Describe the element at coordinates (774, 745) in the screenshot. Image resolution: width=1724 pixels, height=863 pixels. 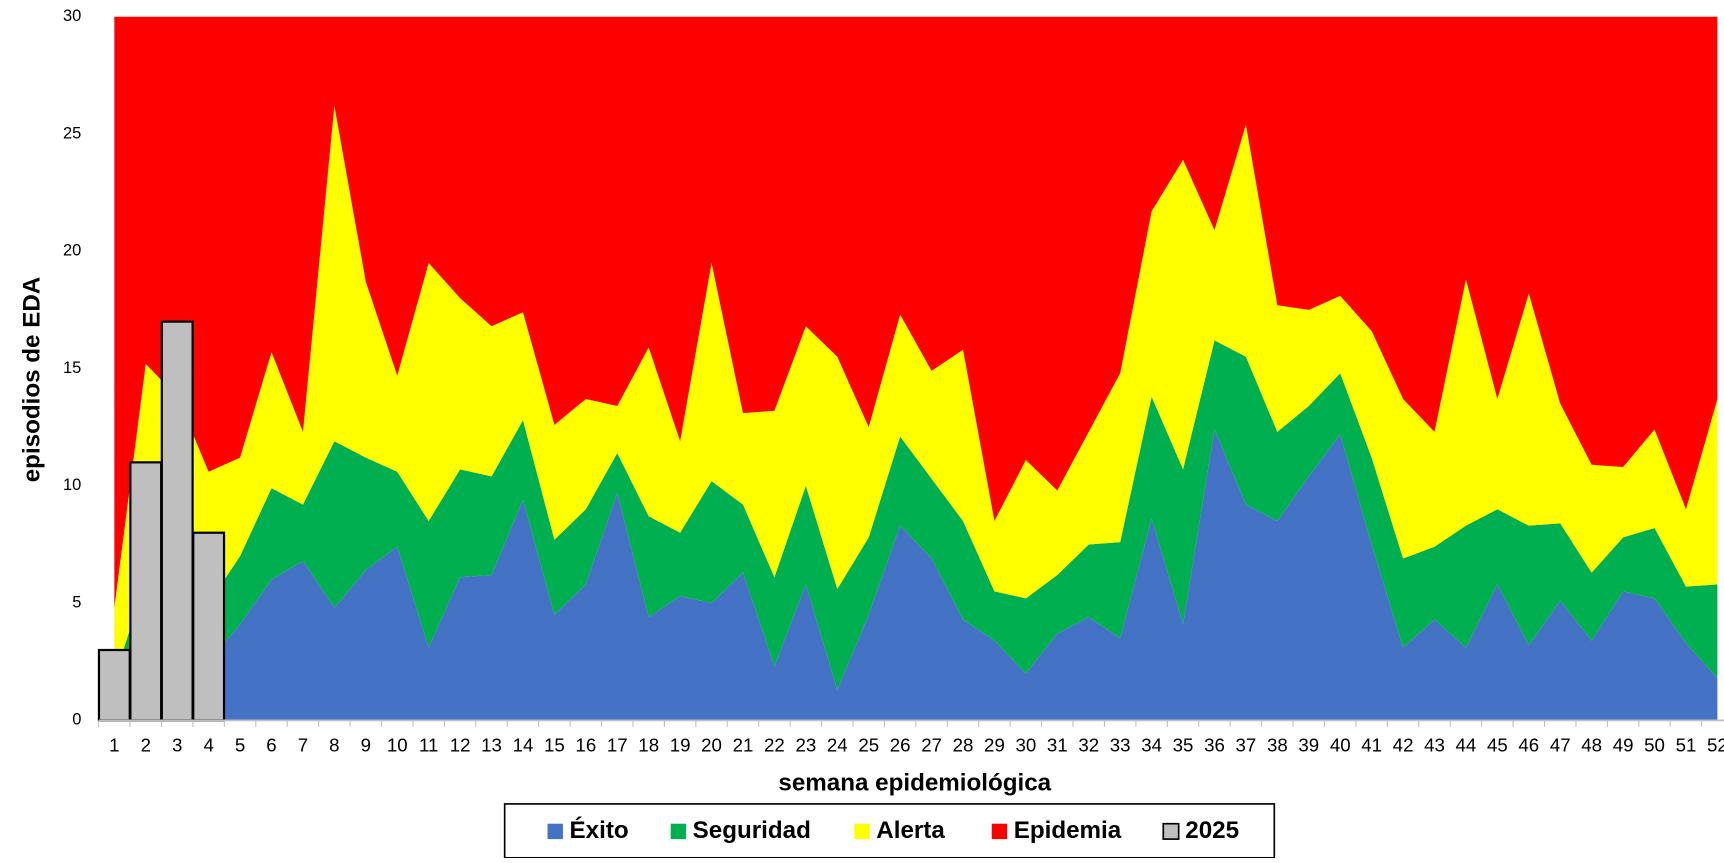
I see `x-tick-label: 22` at that location.